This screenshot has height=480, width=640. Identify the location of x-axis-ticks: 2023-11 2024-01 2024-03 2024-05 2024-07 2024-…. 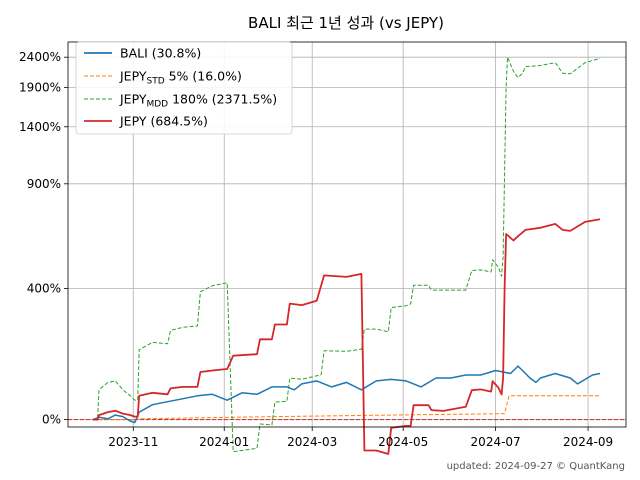
(360, 438).